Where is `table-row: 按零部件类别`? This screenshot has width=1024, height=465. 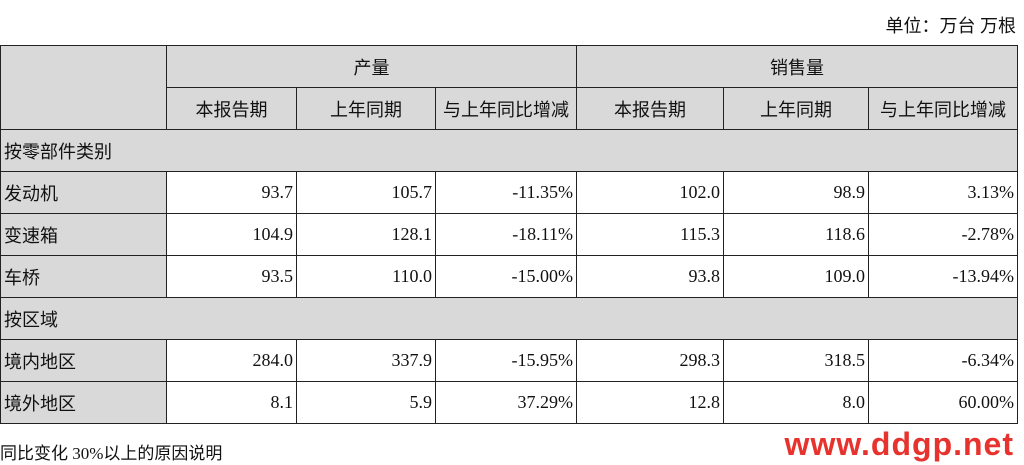
table-row: 按零部件类别 is located at coordinates (509, 150).